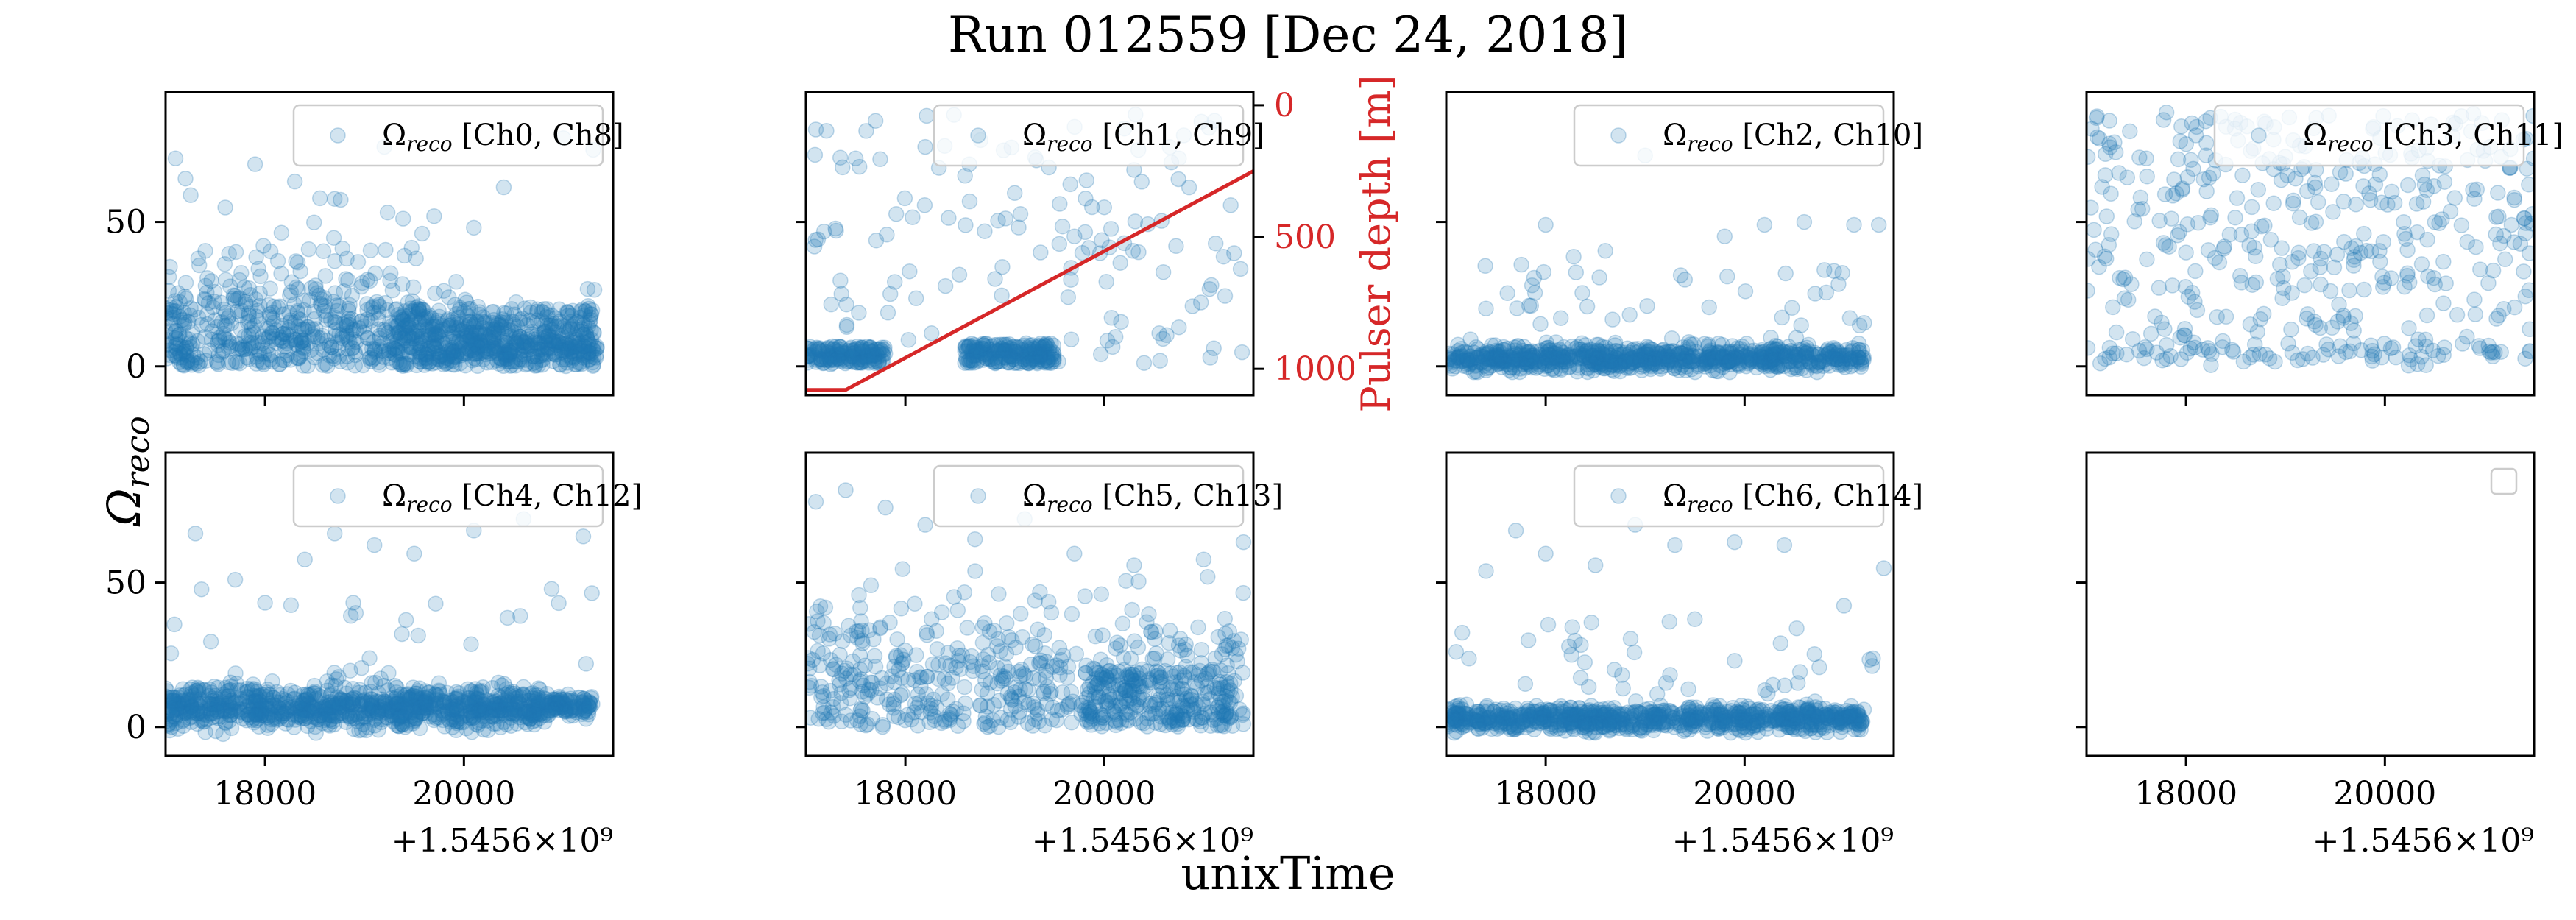 The height and width of the screenshot is (920, 2576). I want to click on y-tick-label: 0, so click(136, 367).